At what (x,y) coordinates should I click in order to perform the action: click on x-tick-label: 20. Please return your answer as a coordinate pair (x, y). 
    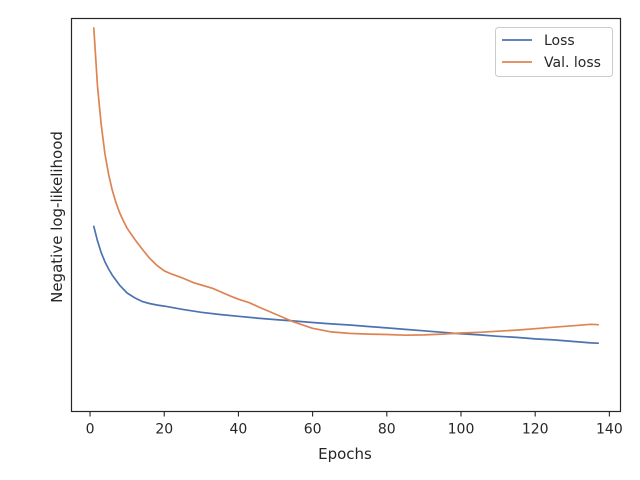
    Looking at the image, I should click on (164, 430).